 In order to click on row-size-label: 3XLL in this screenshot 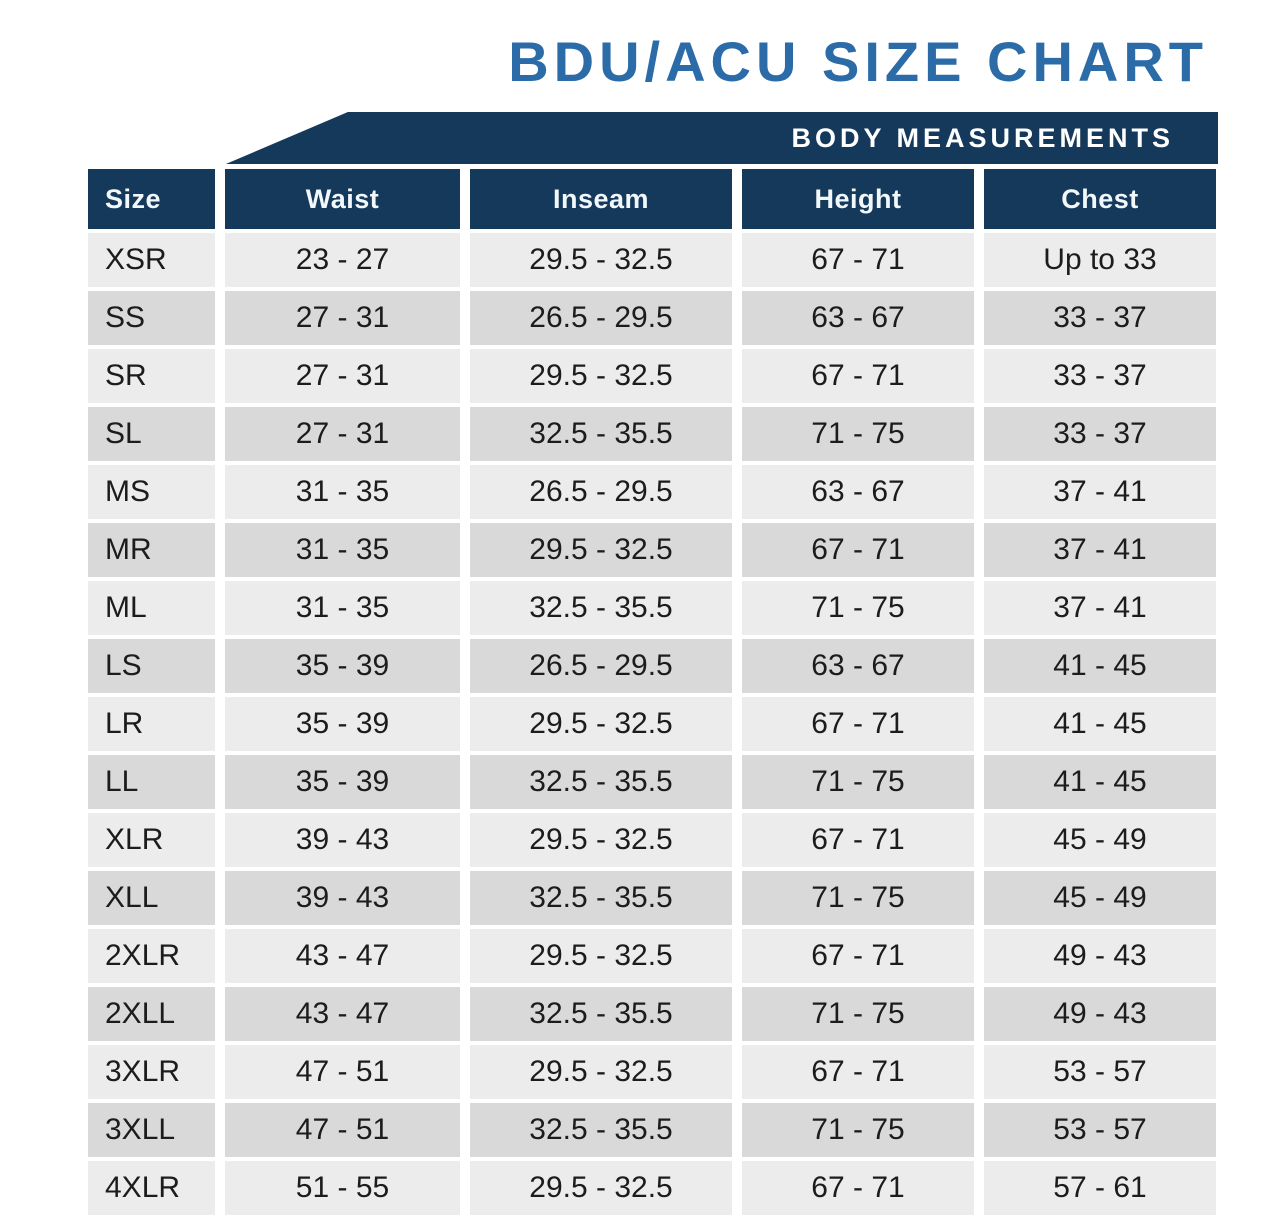, I will do `click(151, 1130)`.